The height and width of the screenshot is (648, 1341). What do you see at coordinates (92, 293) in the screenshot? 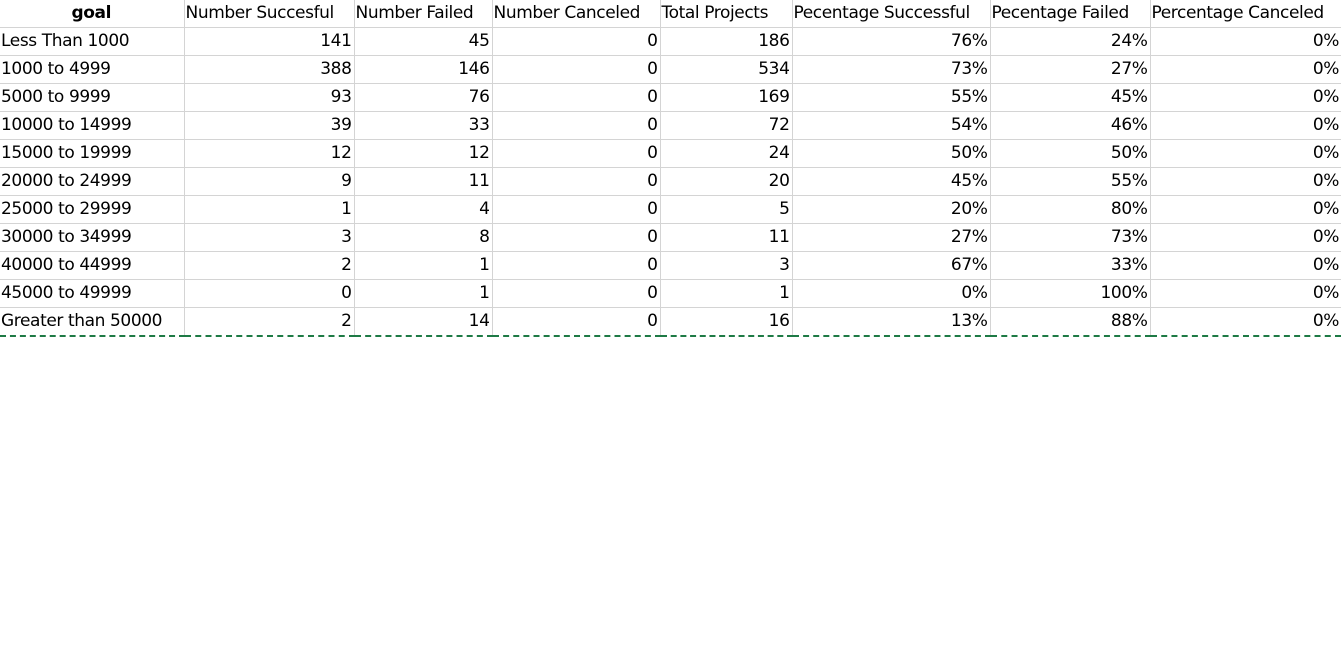
I see `cell-goal: 45000 to 49999` at bounding box center [92, 293].